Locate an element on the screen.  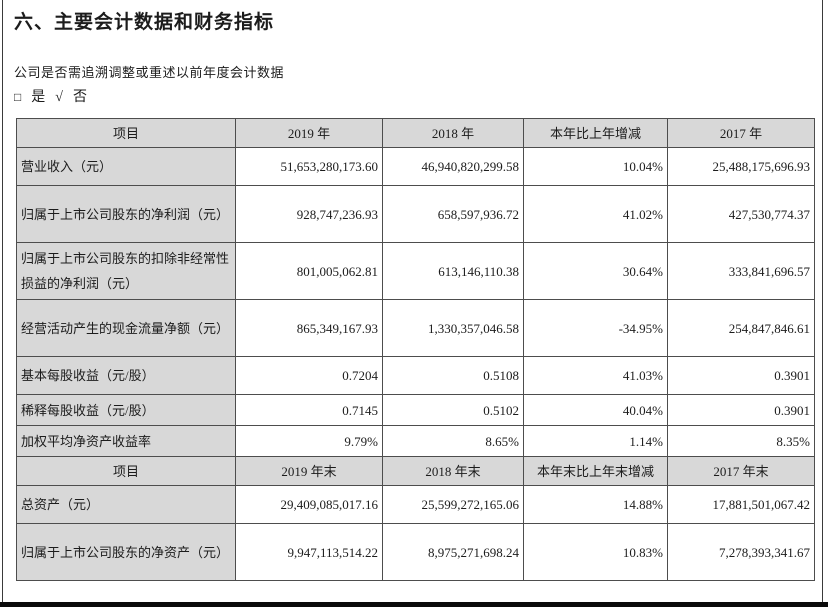
no-label: 否 is located at coordinates (79, 97).